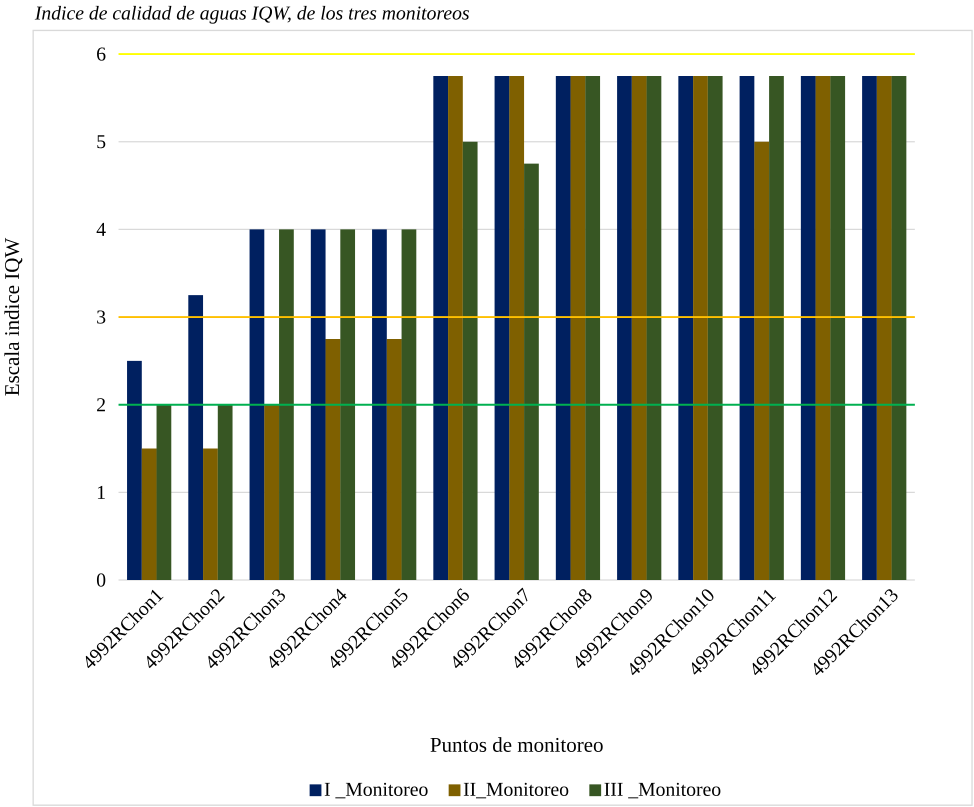 This screenshot has height=807, width=974. I want to click on y-axis-title: Escala indice IQW, so click(13, 317).